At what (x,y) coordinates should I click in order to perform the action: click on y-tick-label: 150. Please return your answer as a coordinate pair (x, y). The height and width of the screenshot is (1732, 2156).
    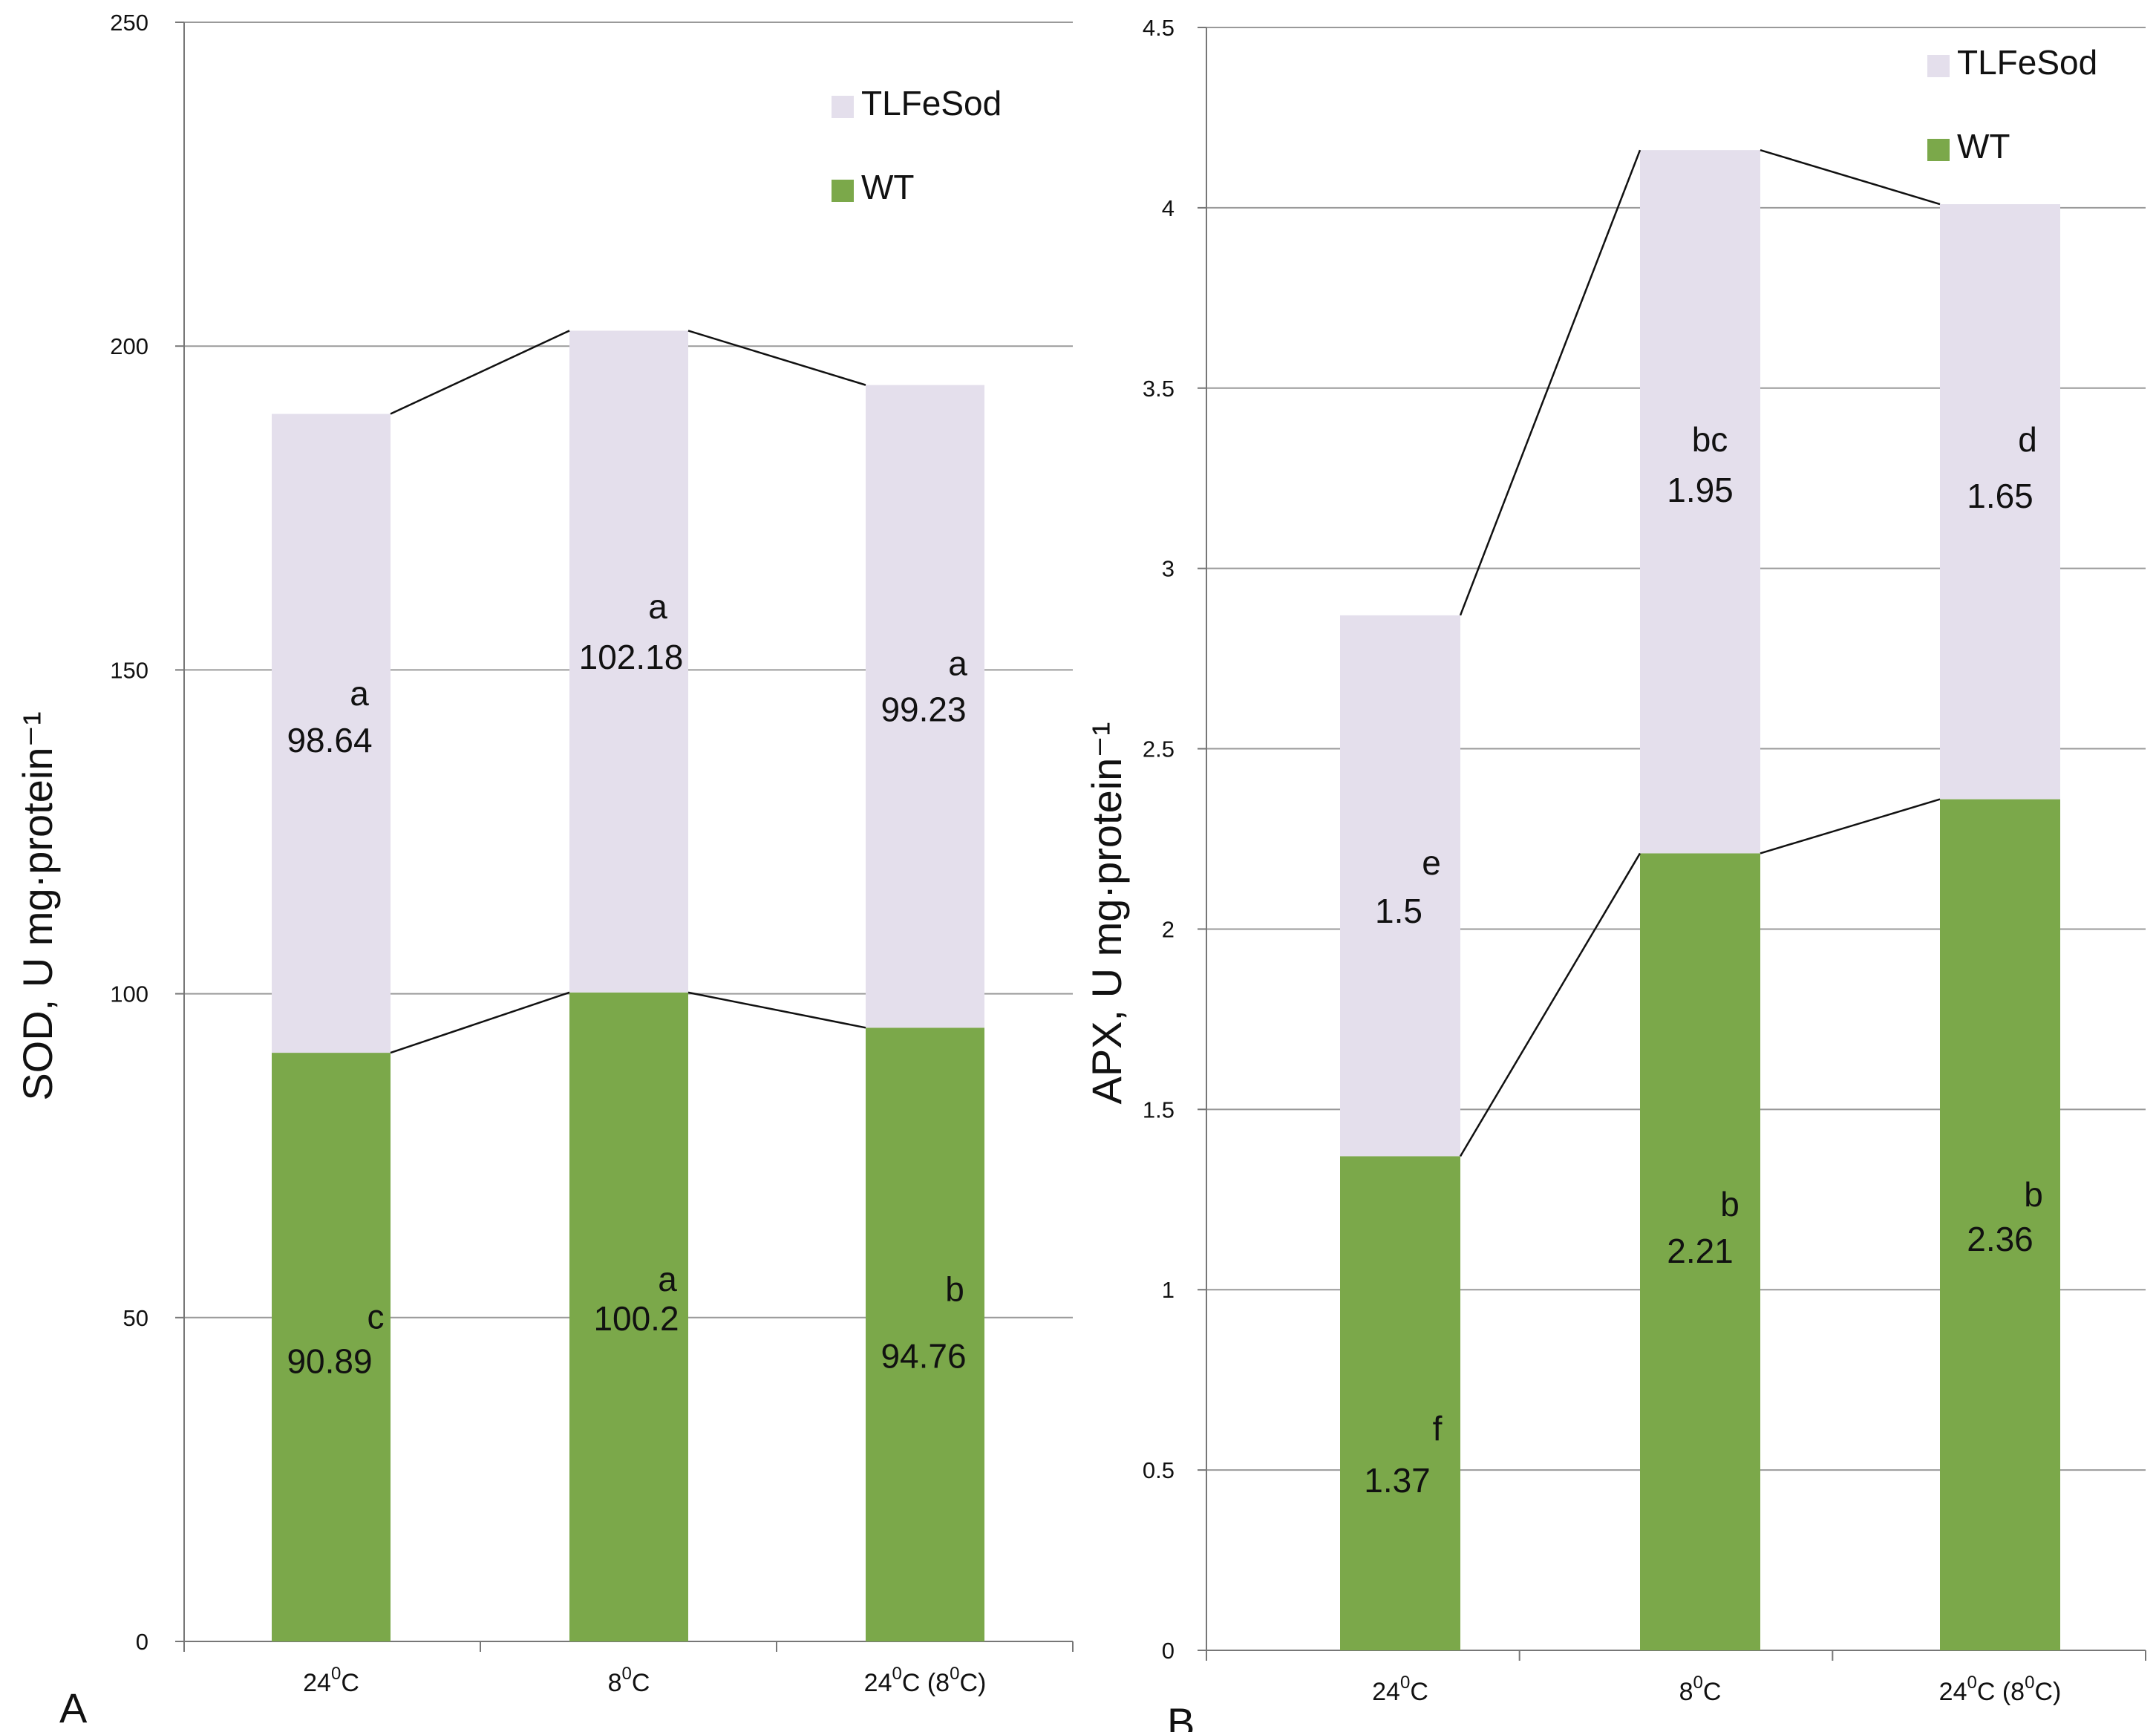
    Looking at the image, I should click on (129, 670).